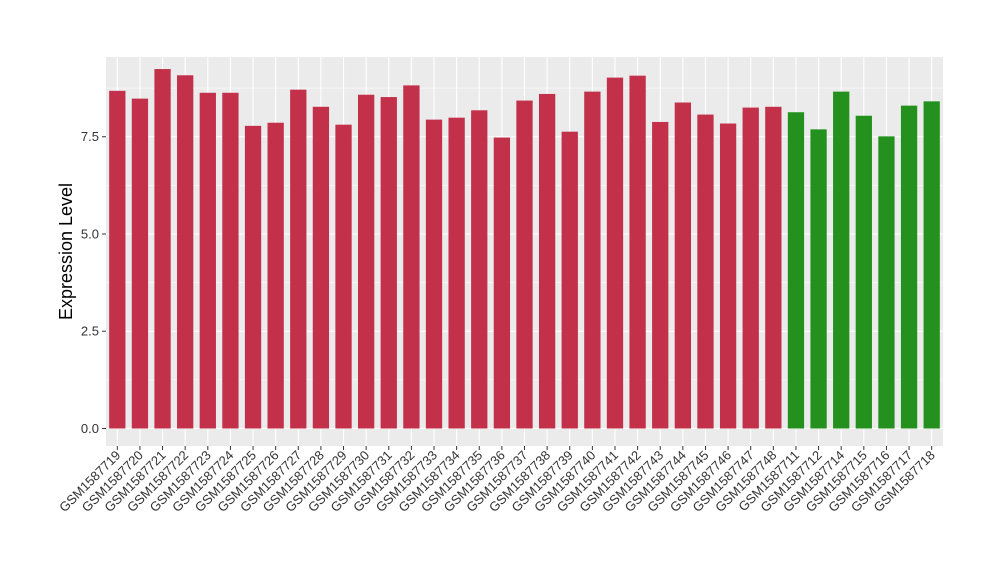 This screenshot has width=1000, height=585. What do you see at coordinates (388, 263) in the screenshot?
I see `bar-GSM1587731` at bounding box center [388, 263].